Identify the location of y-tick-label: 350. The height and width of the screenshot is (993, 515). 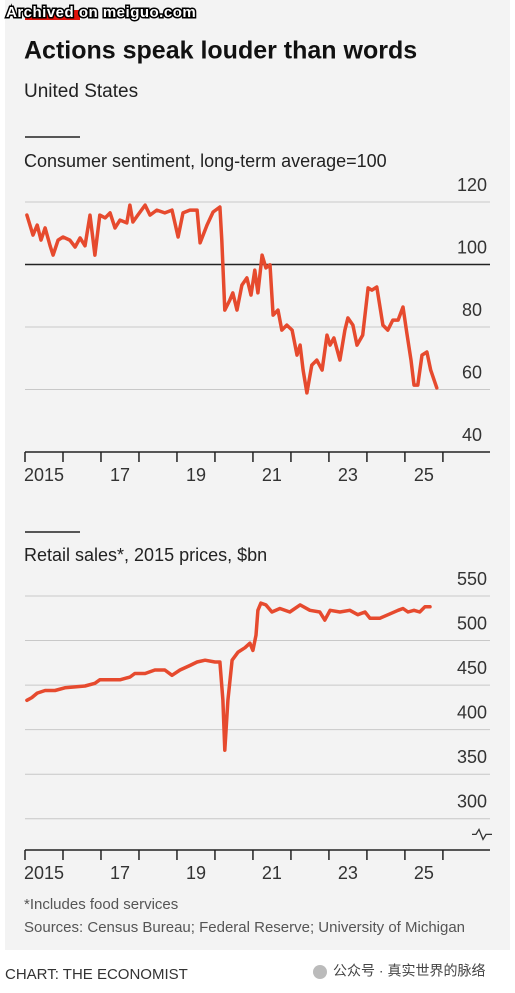
(472, 757).